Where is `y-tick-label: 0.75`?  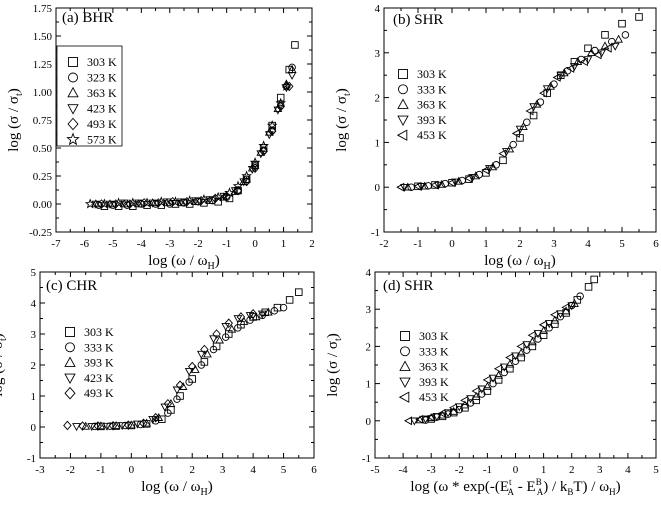
y-tick-label: 0.75 is located at coordinates (43, 121).